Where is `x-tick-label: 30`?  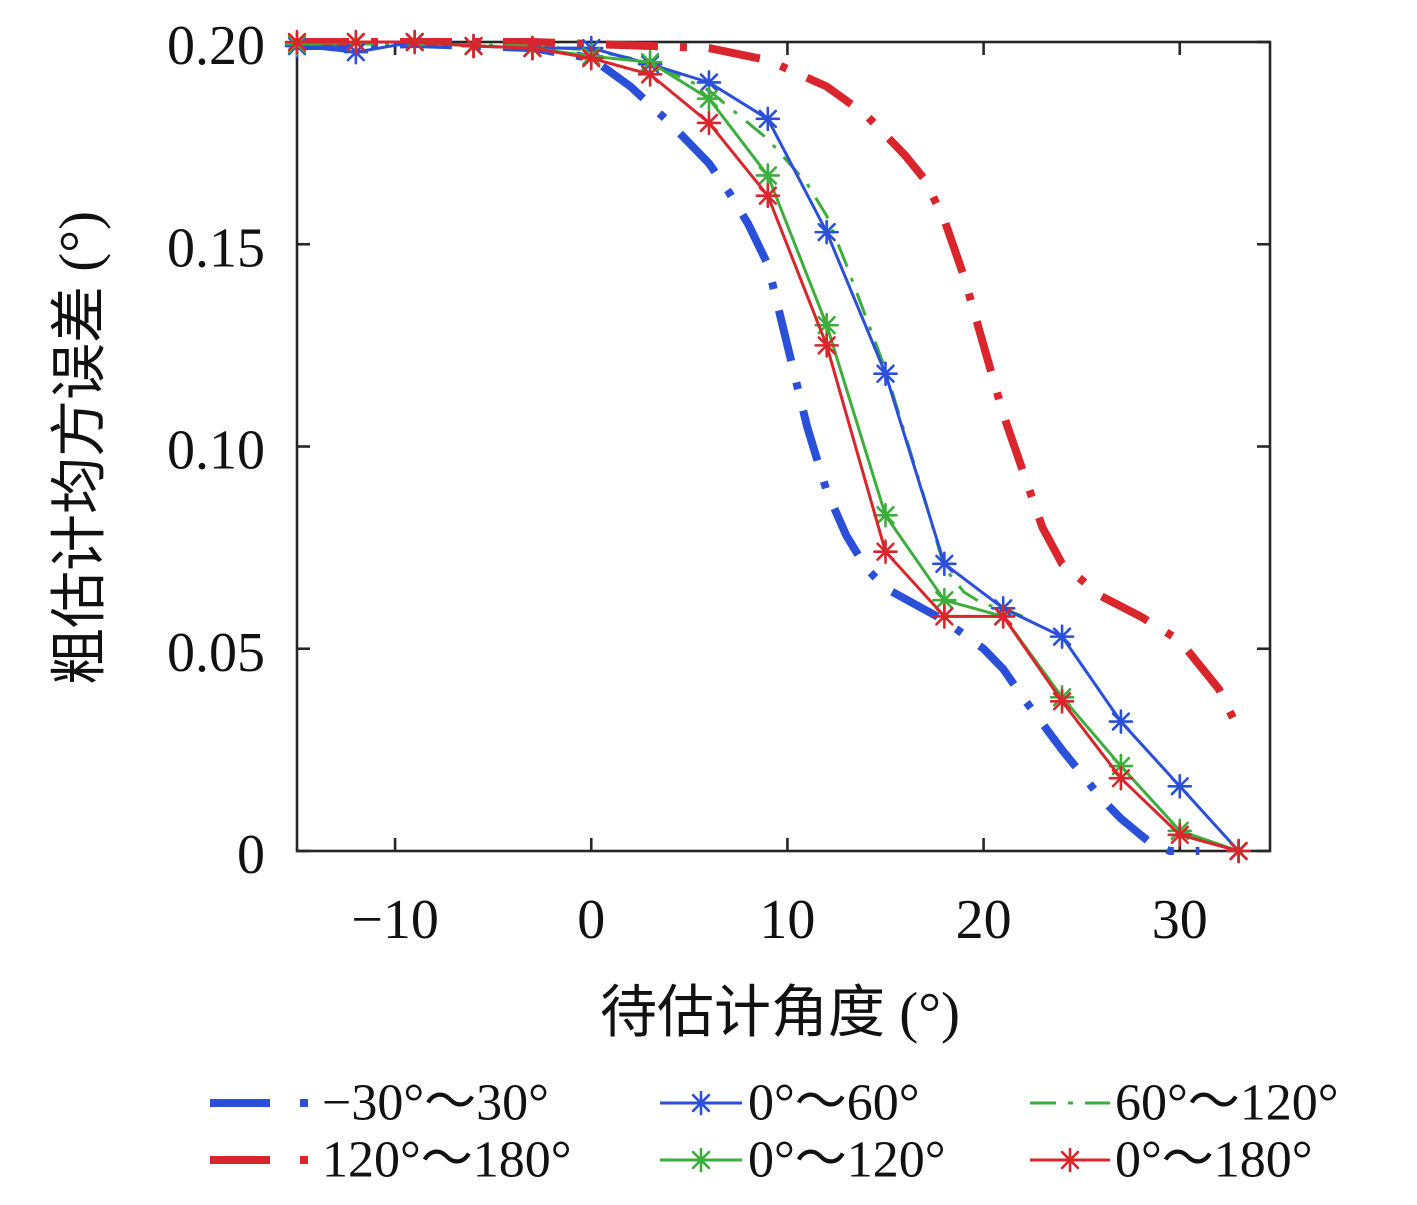
x-tick-label: 30 is located at coordinates (1180, 920).